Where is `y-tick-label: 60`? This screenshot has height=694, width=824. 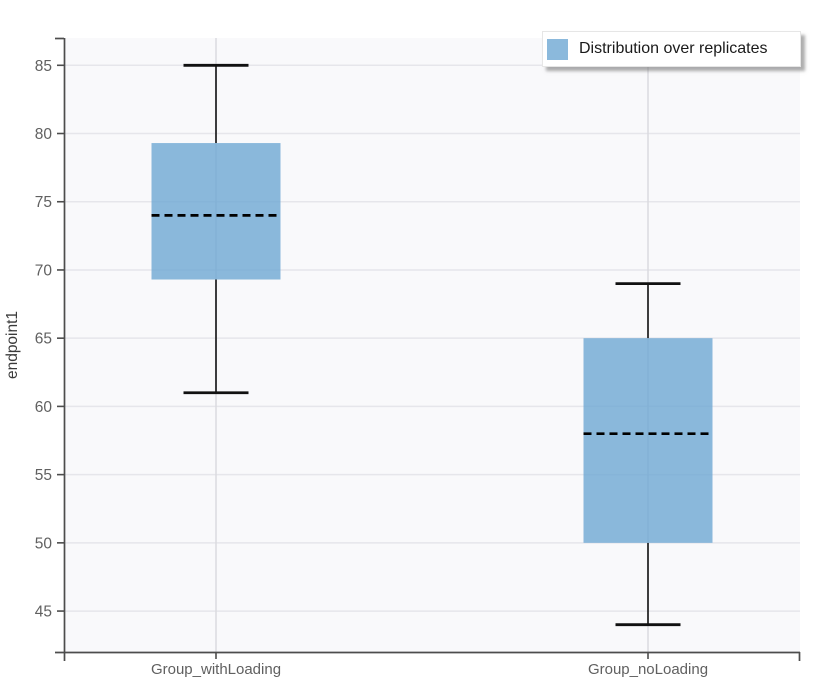
y-tick-label: 60 is located at coordinates (44, 407).